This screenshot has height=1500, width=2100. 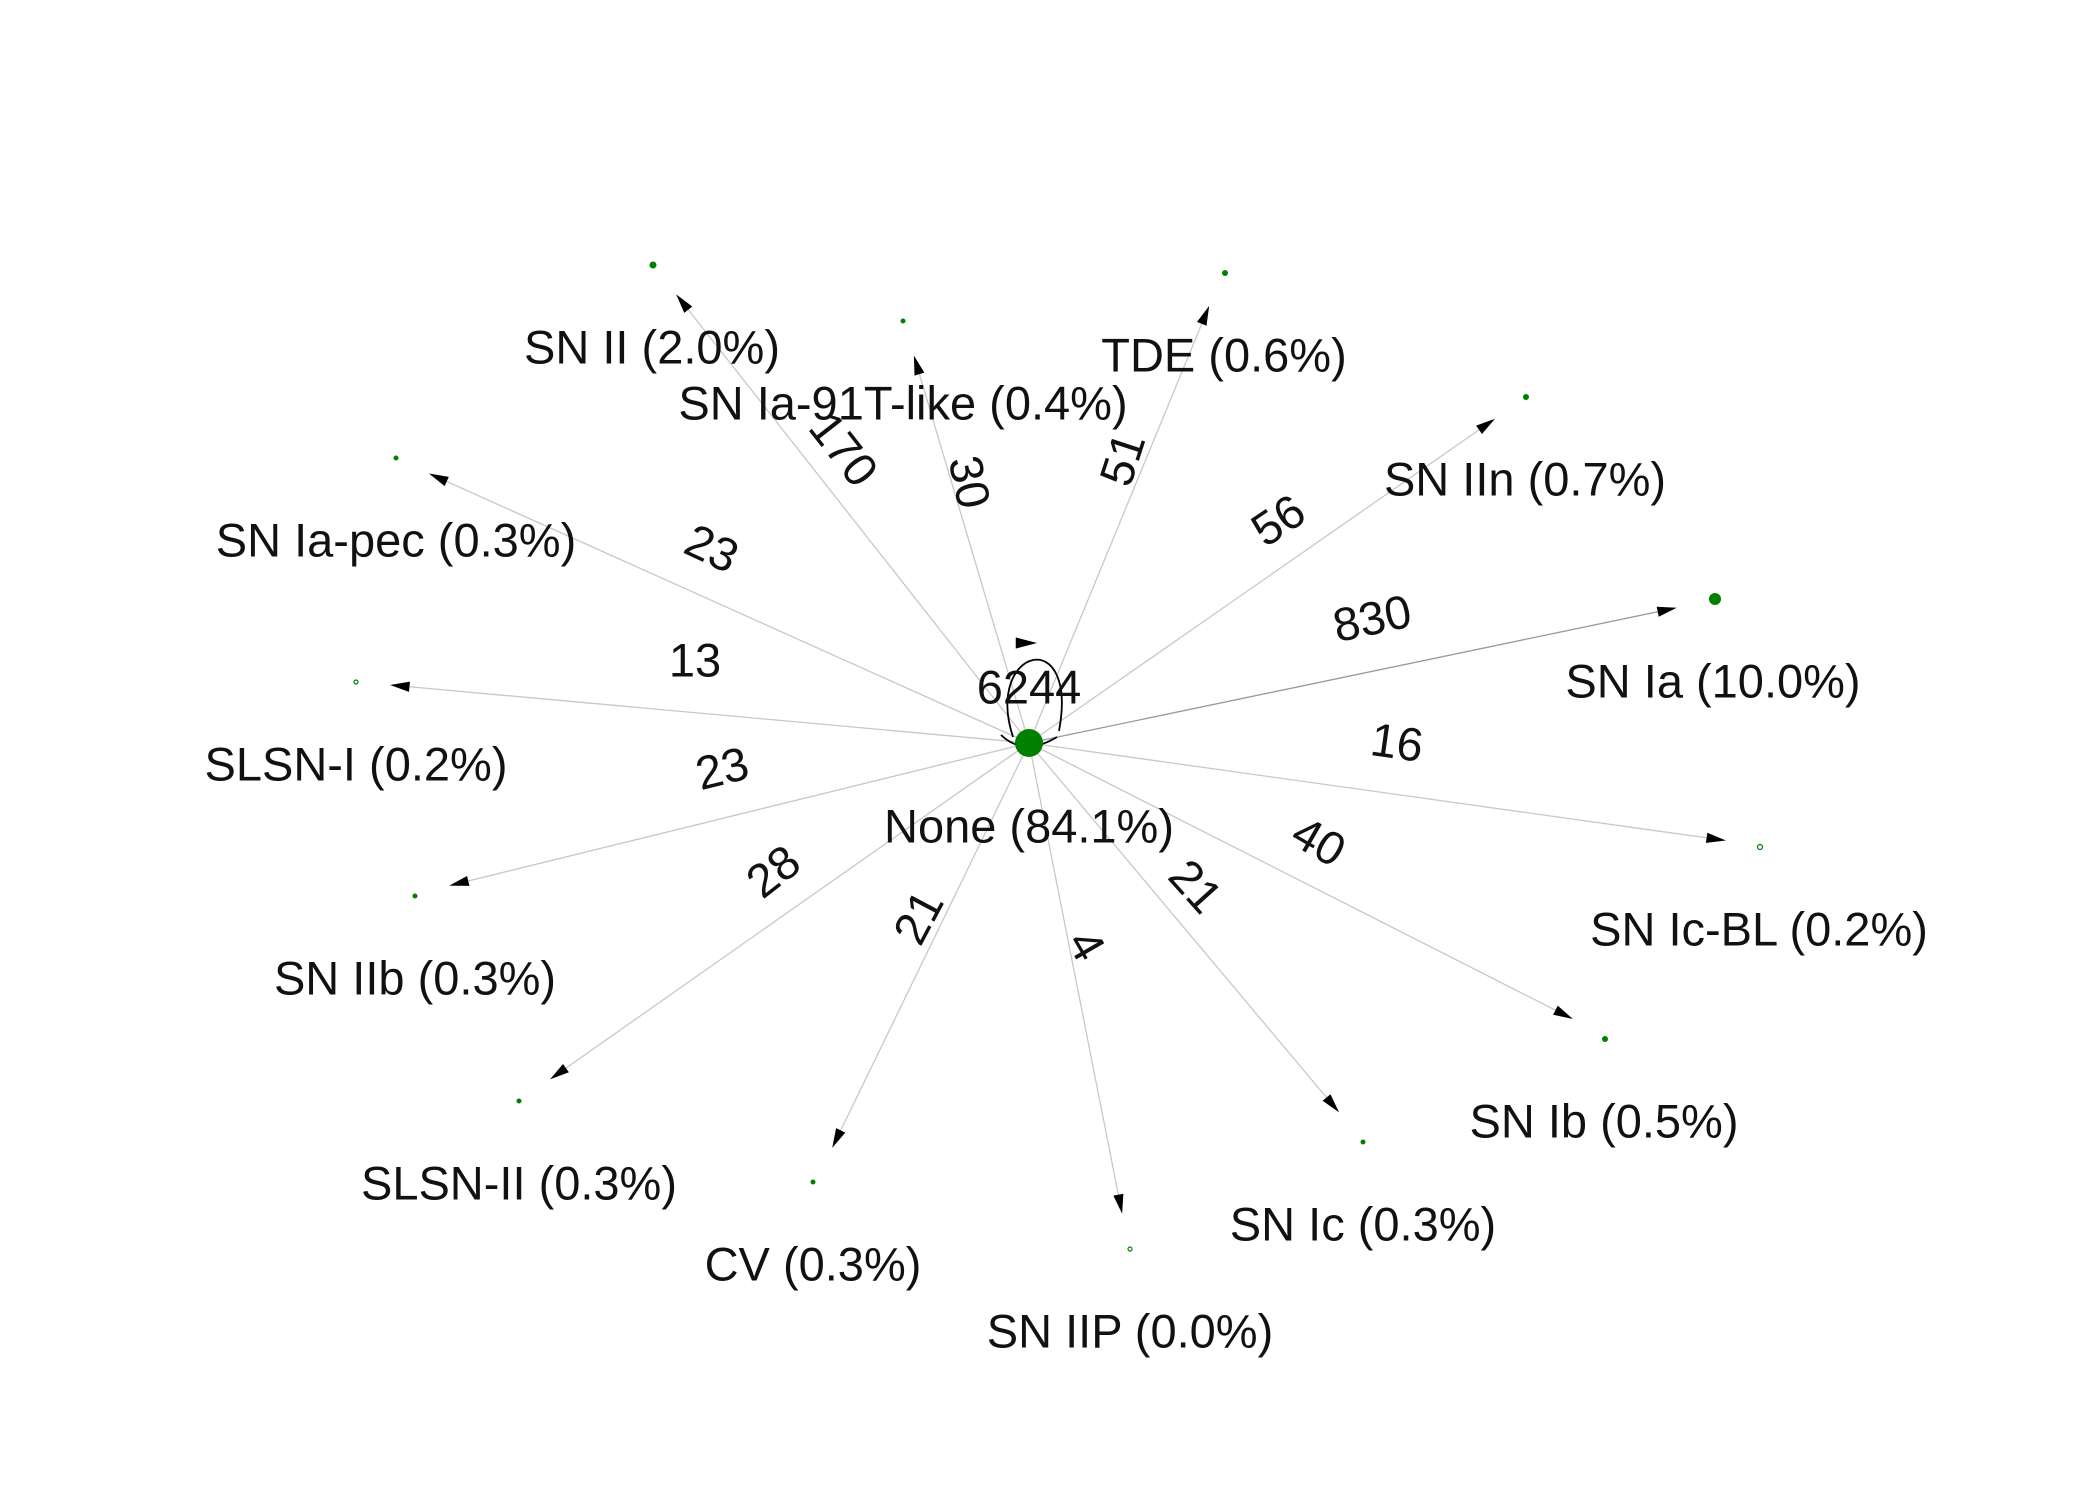 I want to click on edge-none-to-sn_ic, so click(x=1180, y=923).